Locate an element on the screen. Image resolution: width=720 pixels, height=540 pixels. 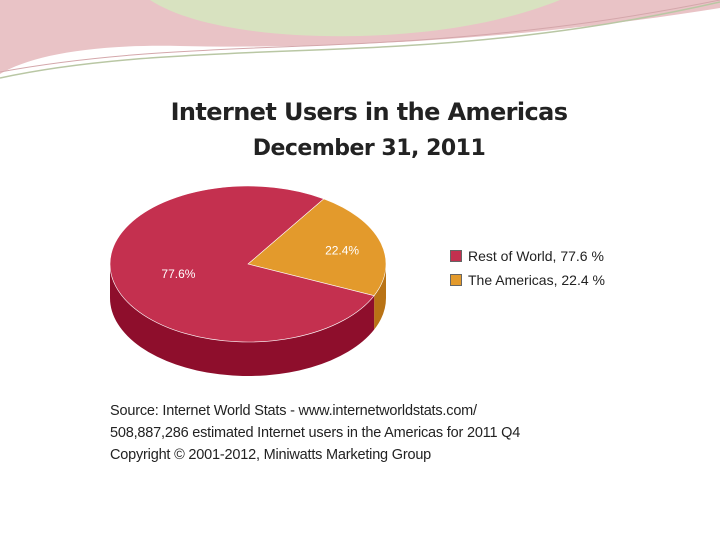
pie-slice-rest-of-world is located at coordinates (242, 264).